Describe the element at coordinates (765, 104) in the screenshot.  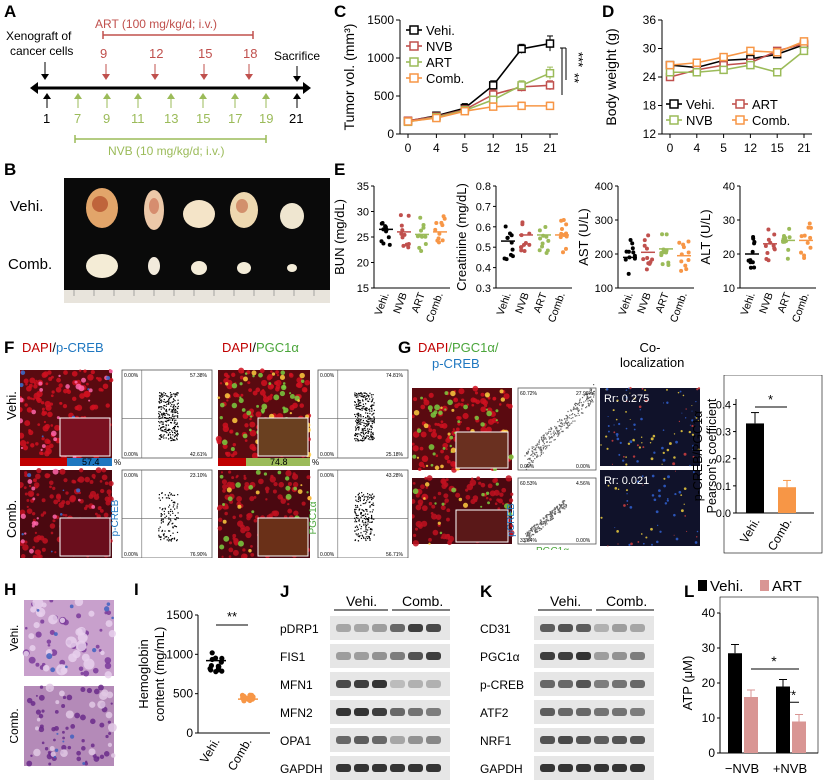
I see `legend-label: ART` at that location.